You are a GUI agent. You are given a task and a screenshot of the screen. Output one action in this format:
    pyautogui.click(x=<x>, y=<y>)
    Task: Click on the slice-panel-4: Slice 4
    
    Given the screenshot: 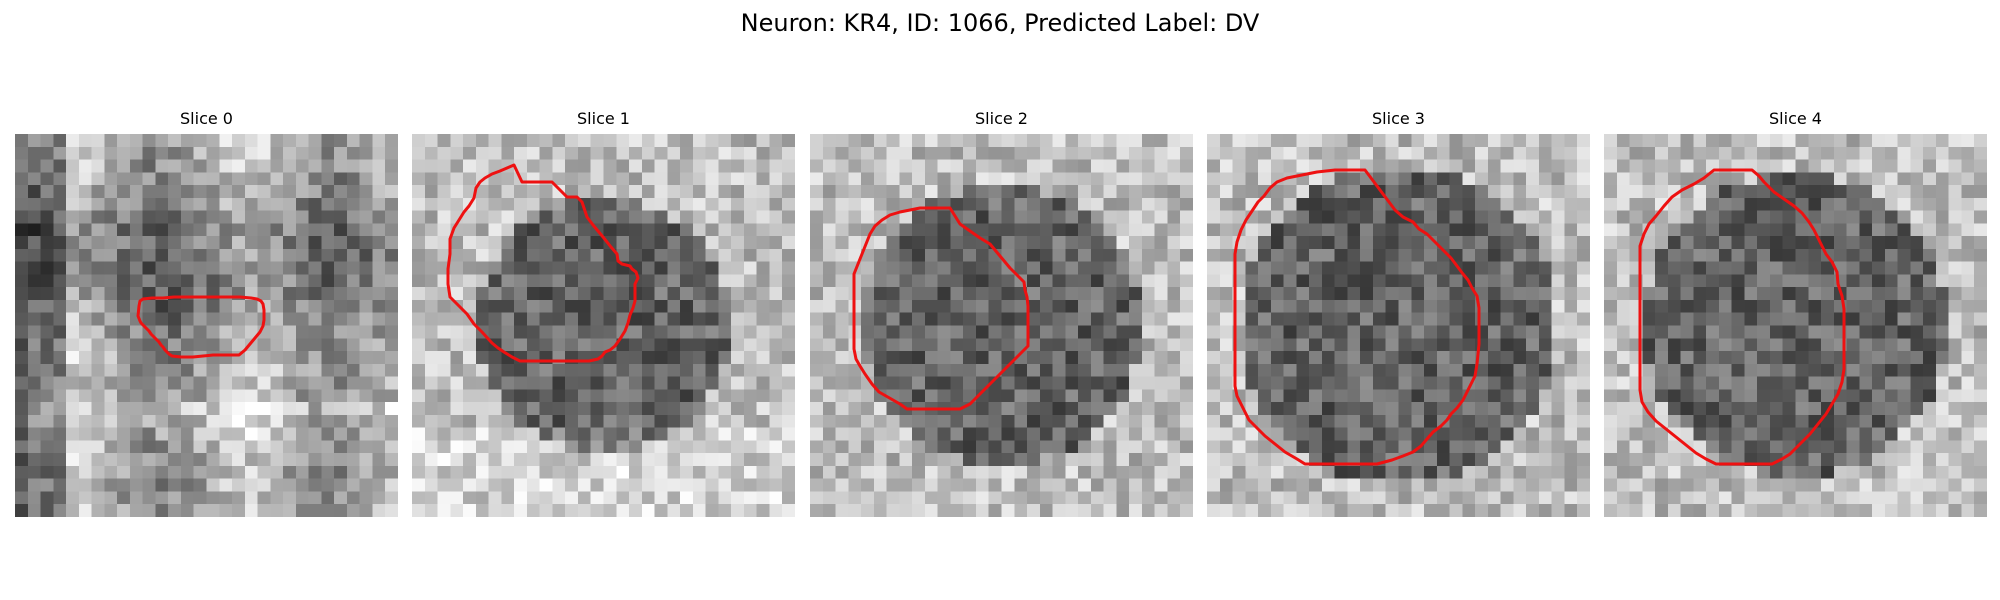 What is the action you would take?
    pyautogui.click(x=1795, y=312)
    